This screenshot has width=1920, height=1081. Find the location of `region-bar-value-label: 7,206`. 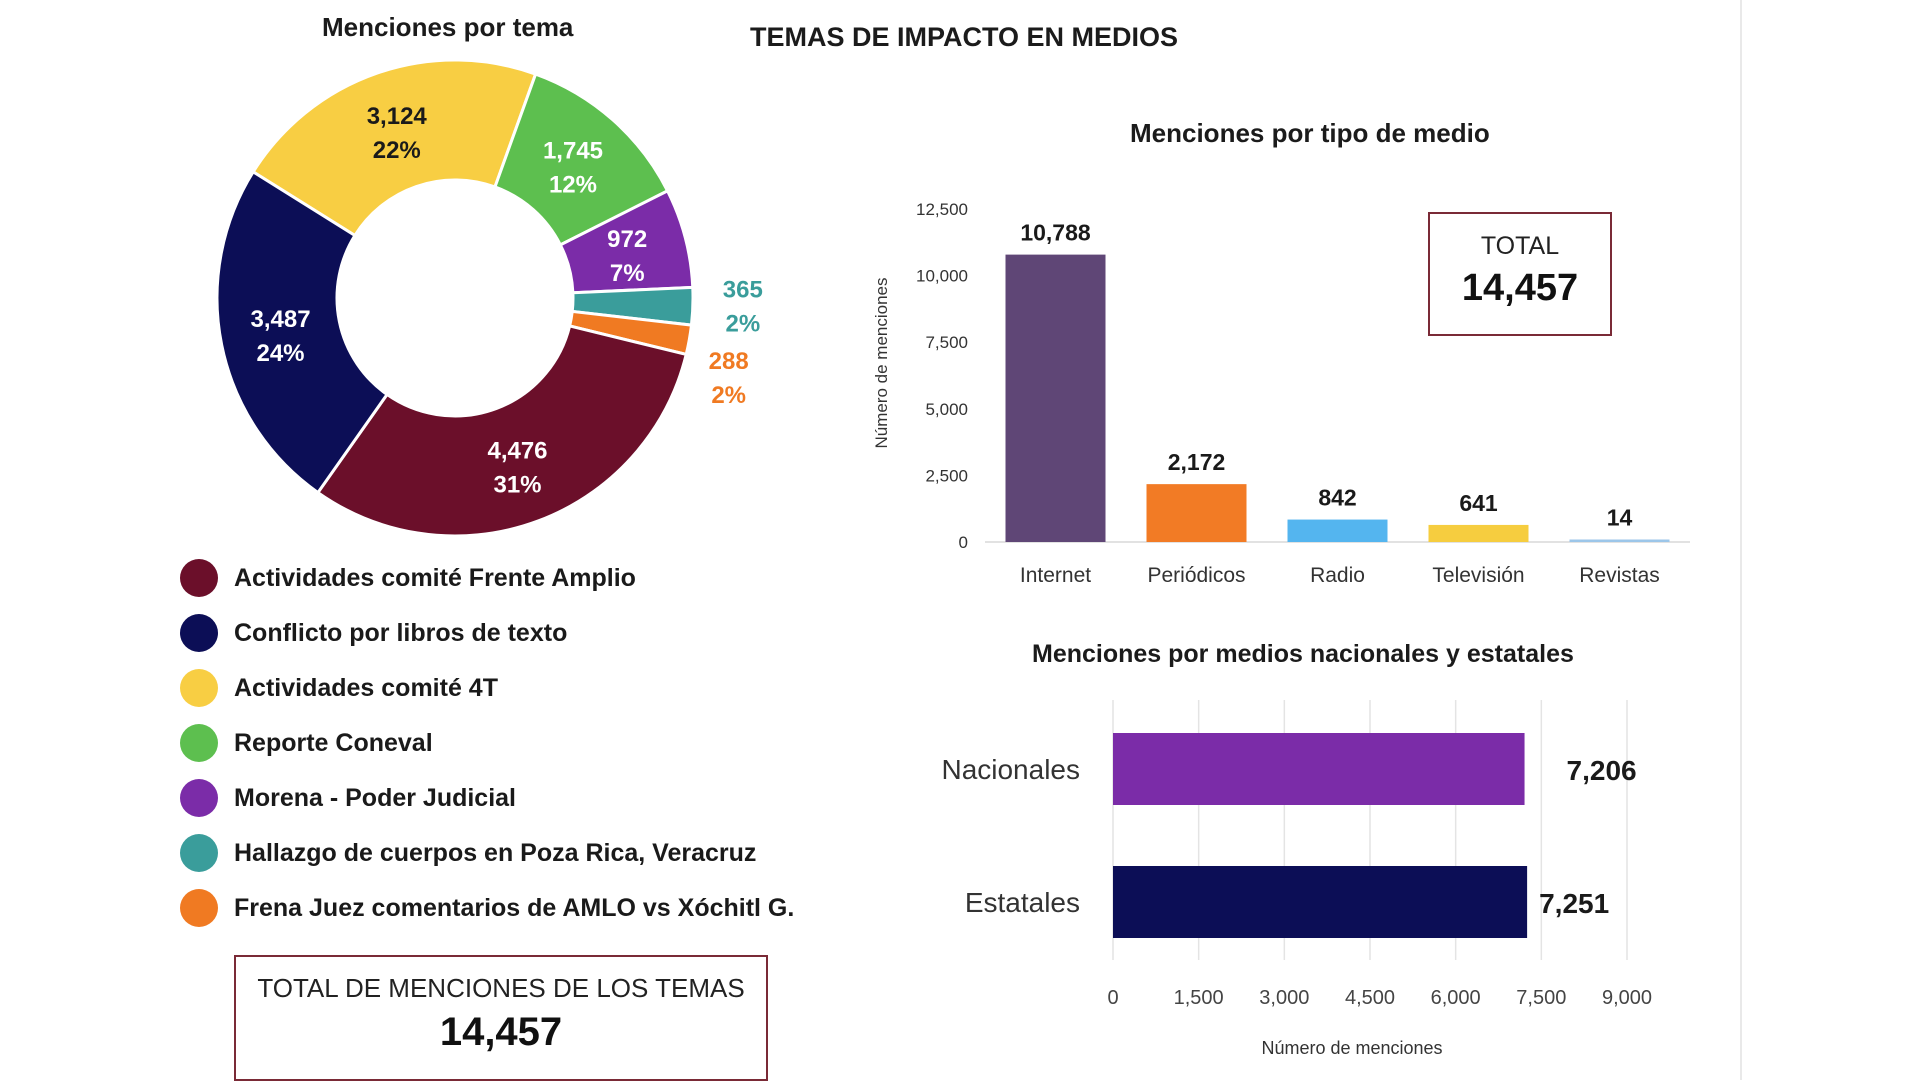

region-bar-value-label: 7,206 is located at coordinates (1602, 770).